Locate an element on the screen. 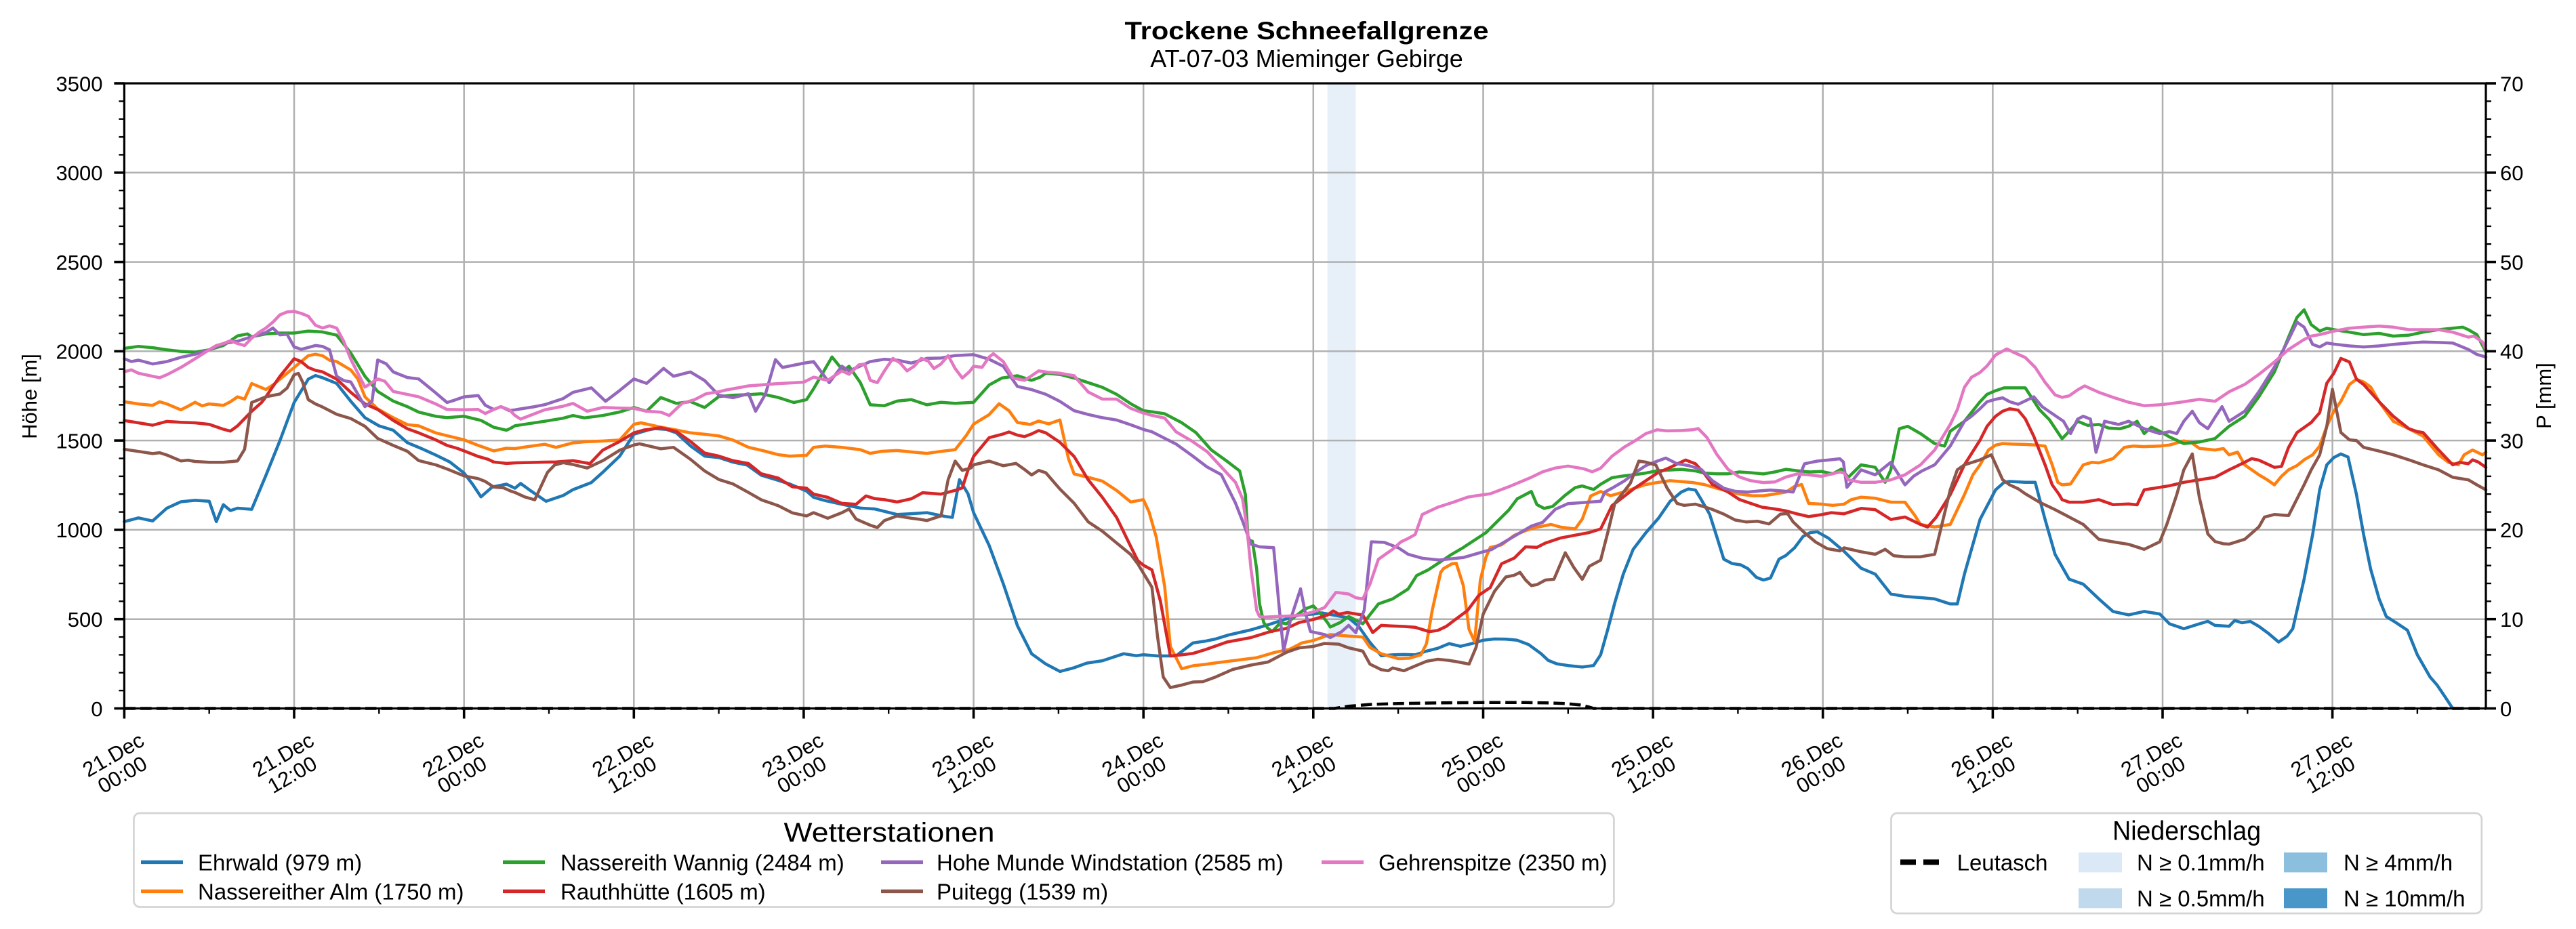 This screenshot has height=929, width=2576. svg-text: N ≥ 0.5mm/h is located at coordinates (2201, 898).